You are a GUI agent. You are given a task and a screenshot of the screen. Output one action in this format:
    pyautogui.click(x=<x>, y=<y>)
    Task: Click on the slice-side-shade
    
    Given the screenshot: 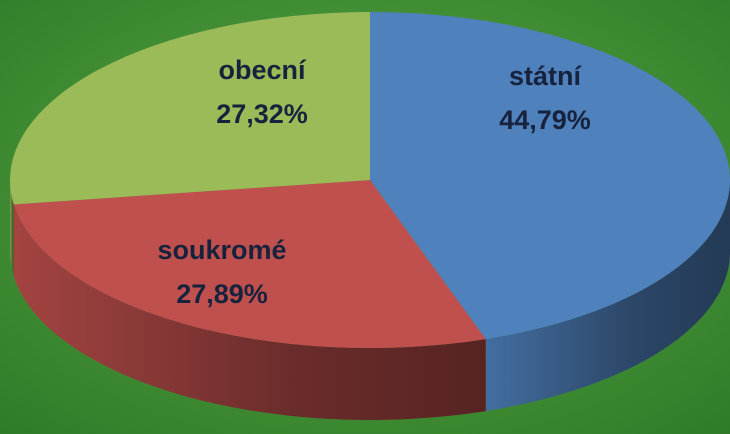 What is the action you would take?
    pyautogui.click(x=12, y=228)
    